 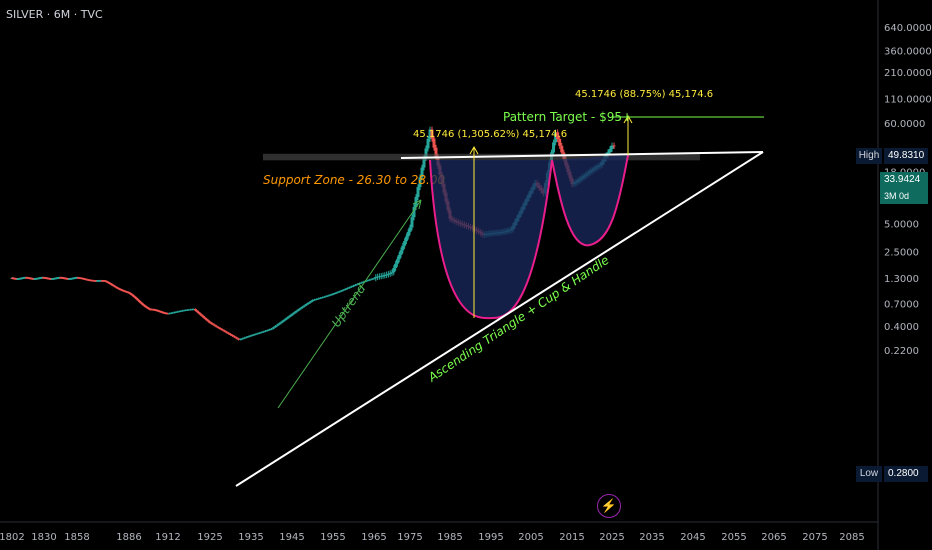 What do you see at coordinates (491, 239) in the screenshot?
I see `cup-curve` at bounding box center [491, 239].